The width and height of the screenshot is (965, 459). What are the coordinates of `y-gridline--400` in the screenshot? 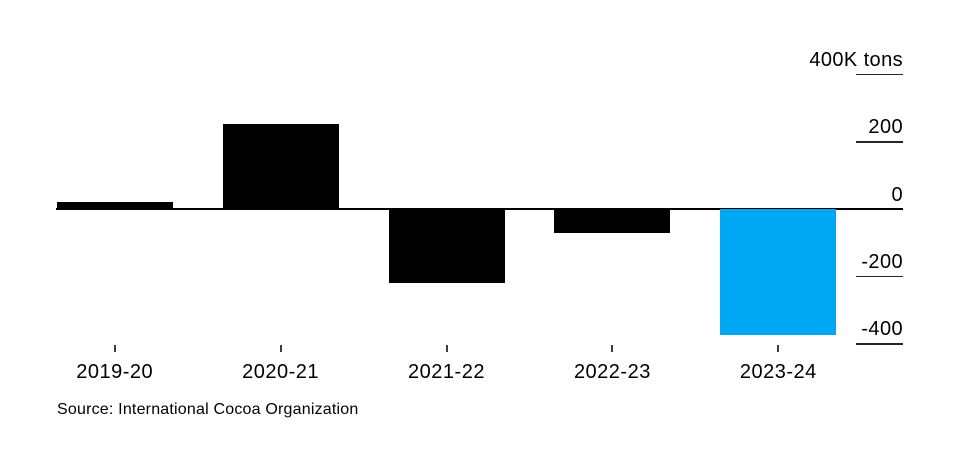 It's located at (879, 344).